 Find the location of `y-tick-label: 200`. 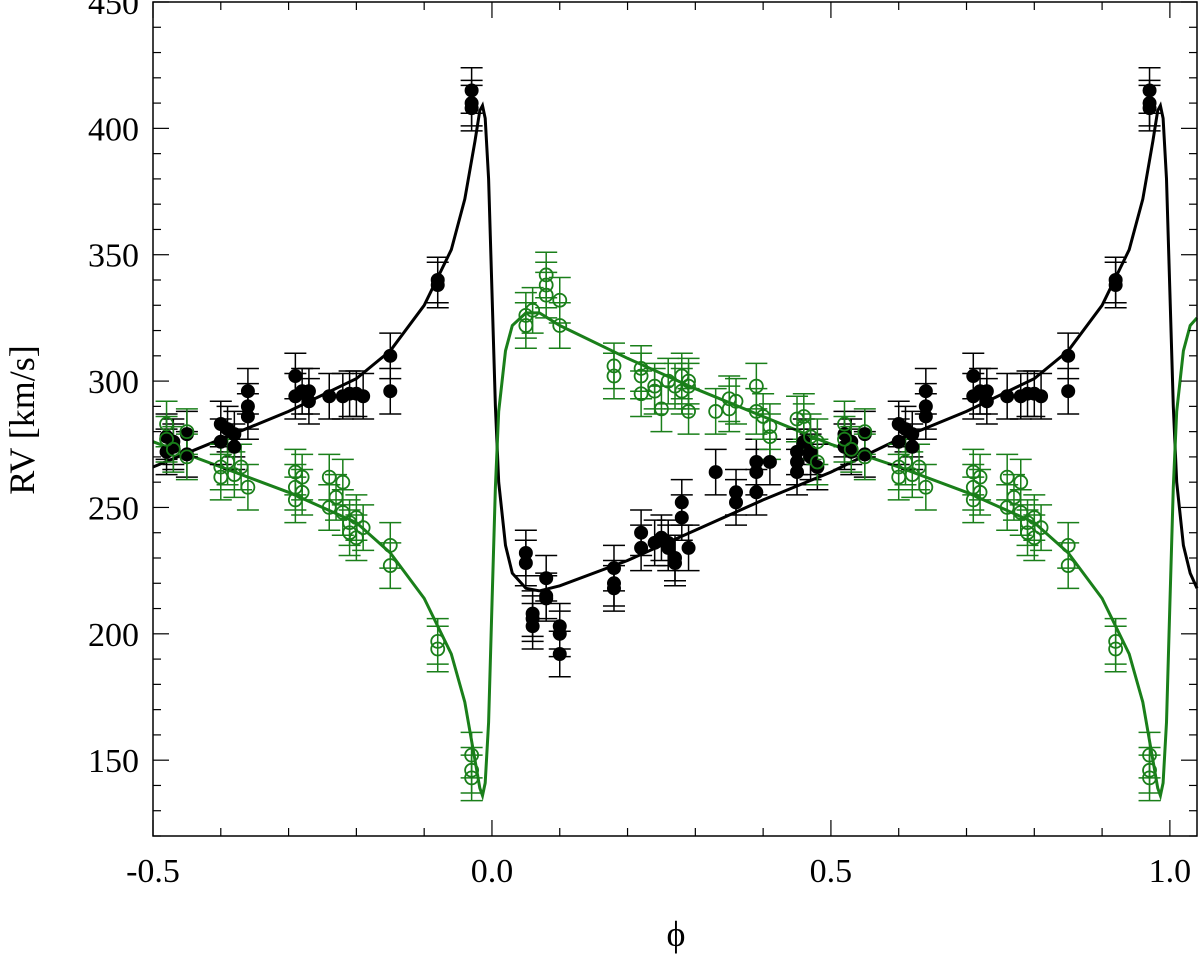

y-tick-label: 200 is located at coordinates (113, 635).